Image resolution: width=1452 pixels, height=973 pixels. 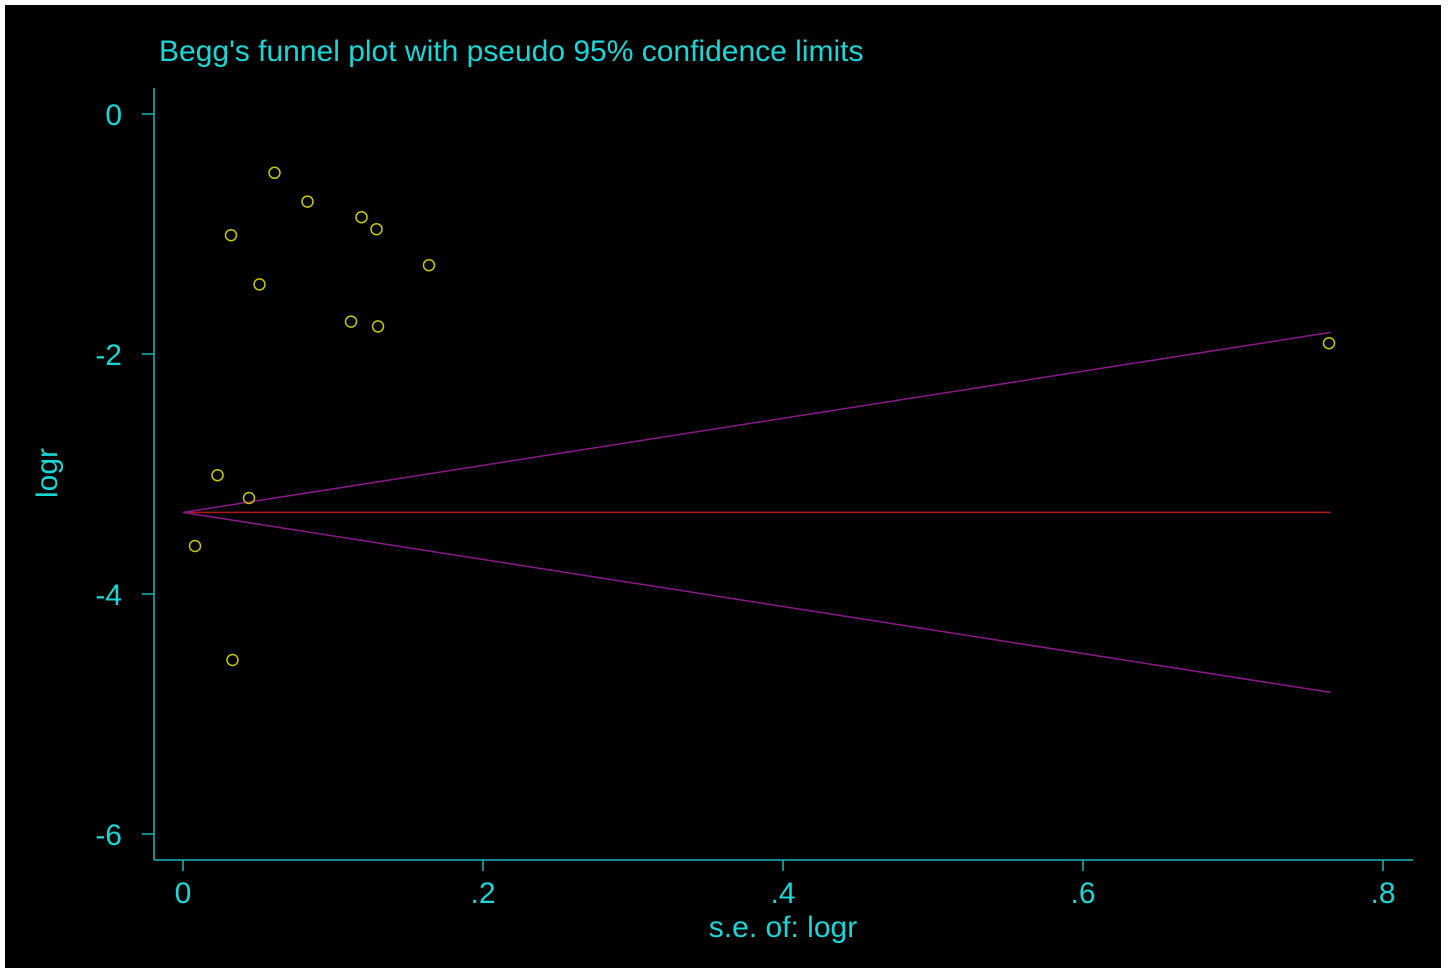 What do you see at coordinates (108, 355) in the screenshot?
I see `y-tick-label: -2` at bounding box center [108, 355].